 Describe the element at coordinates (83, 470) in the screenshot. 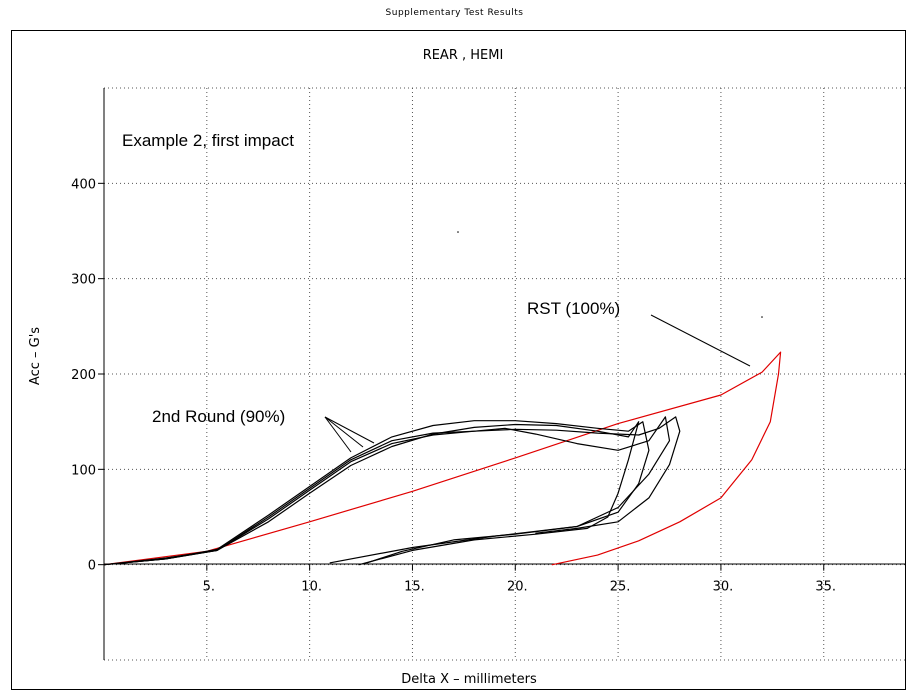

I see `y-tick-label: 100` at that location.